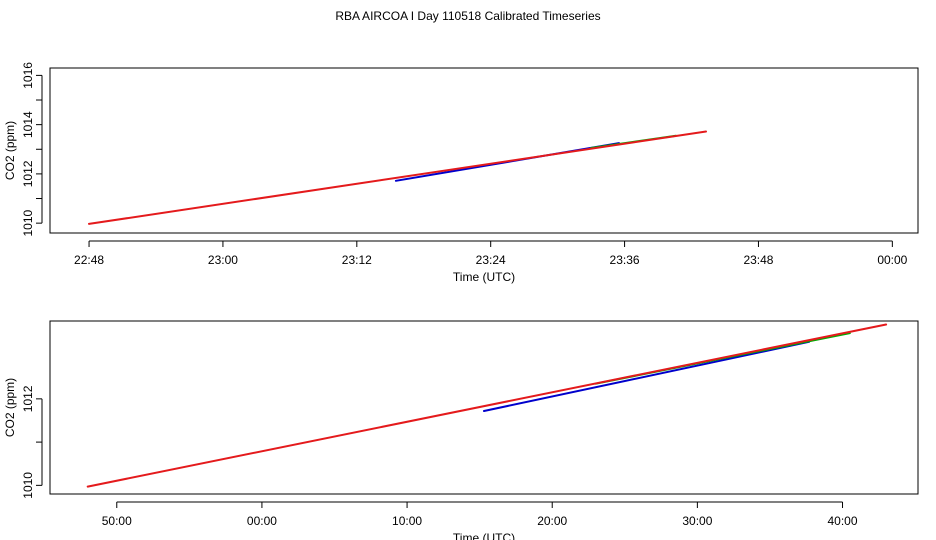 Image resolution: width=936 pixels, height=540 pixels. I want to click on x-tick-label: 23:12, so click(357, 260).